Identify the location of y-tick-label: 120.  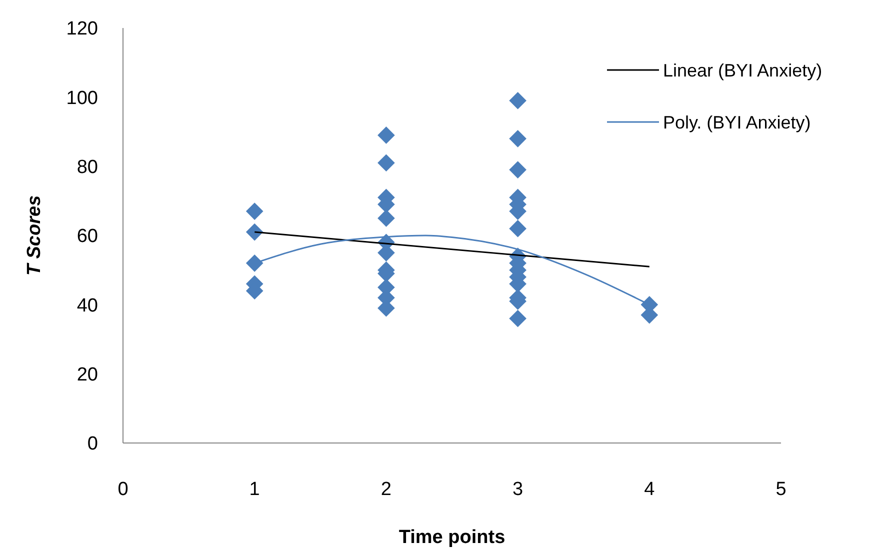
(82, 29).